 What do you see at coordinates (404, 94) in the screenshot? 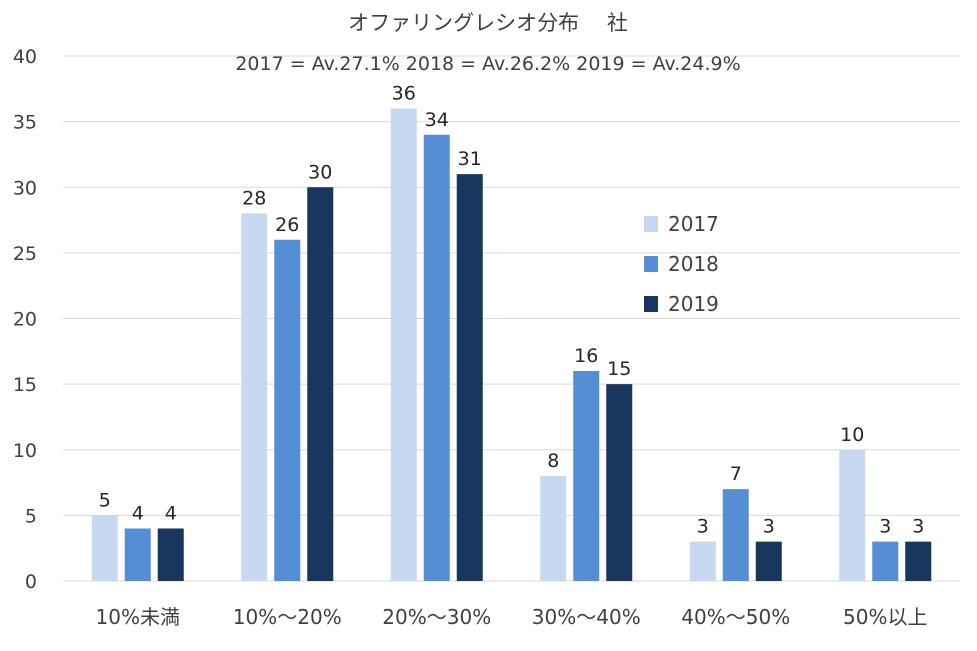
I see `data-label: 36` at bounding box center [404, 94].